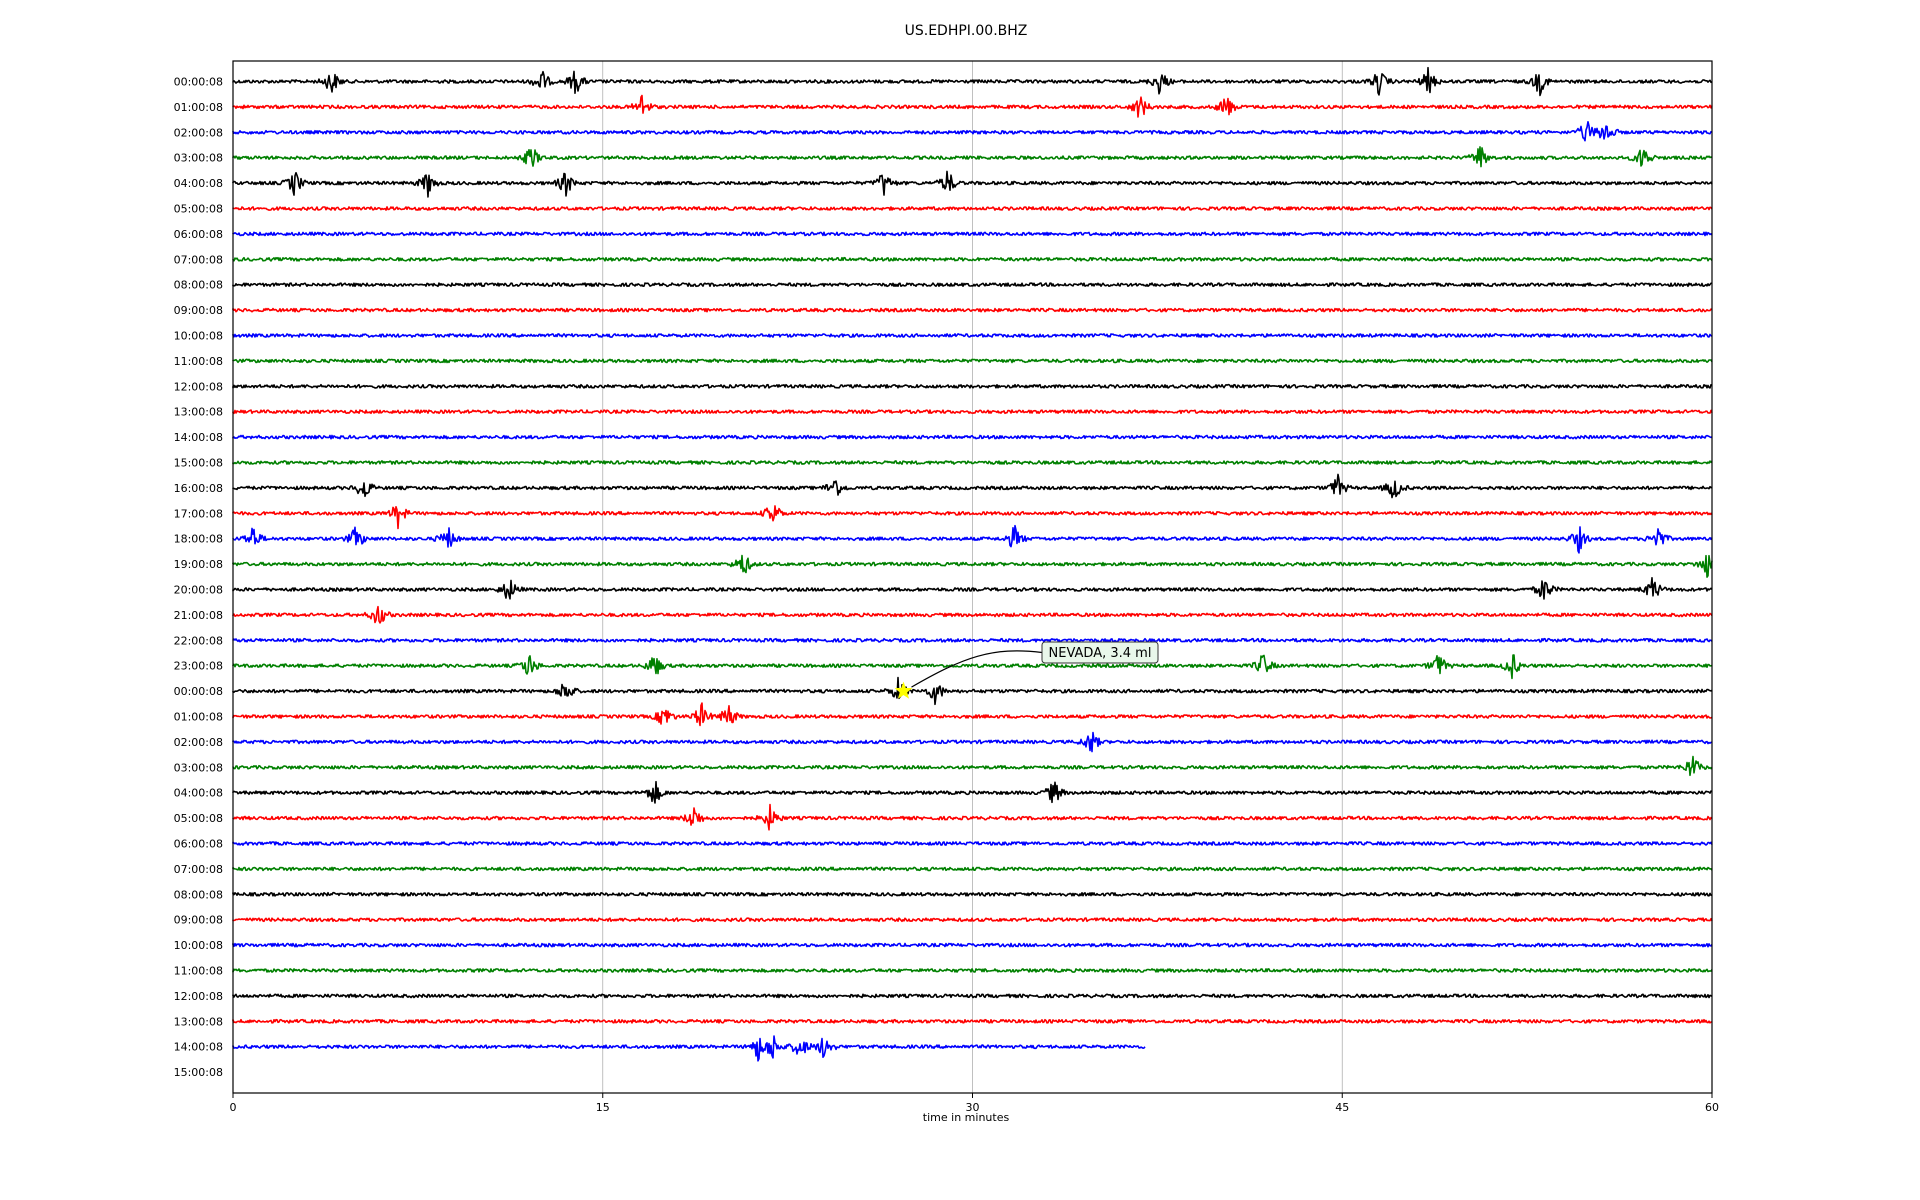 The height and width of the screenshot is (1200, 1920). I want to click on x-tick-label: 0, so click(233, 1107).